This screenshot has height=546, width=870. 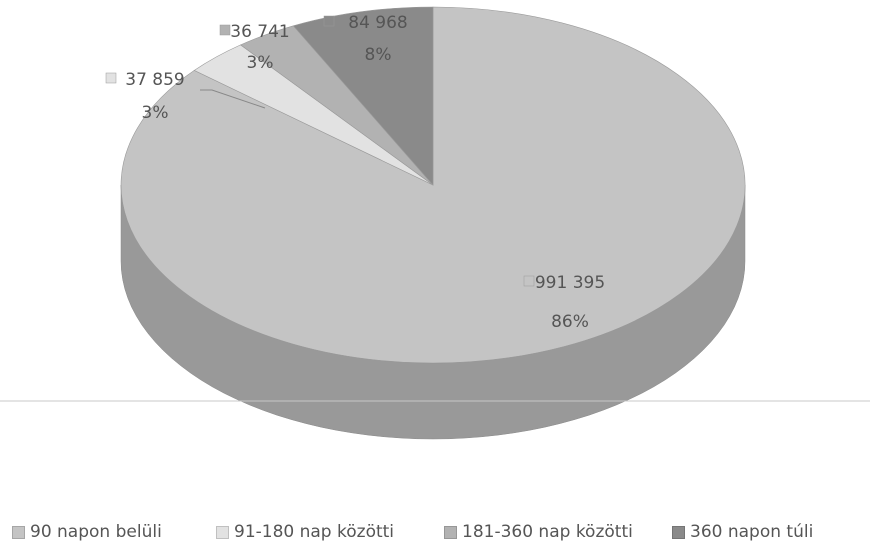 What do you see at coordinates (96, 532) in the screenshot?
I see `legend-label-0: 90 napon belüli` at bounding box center [96, 532].